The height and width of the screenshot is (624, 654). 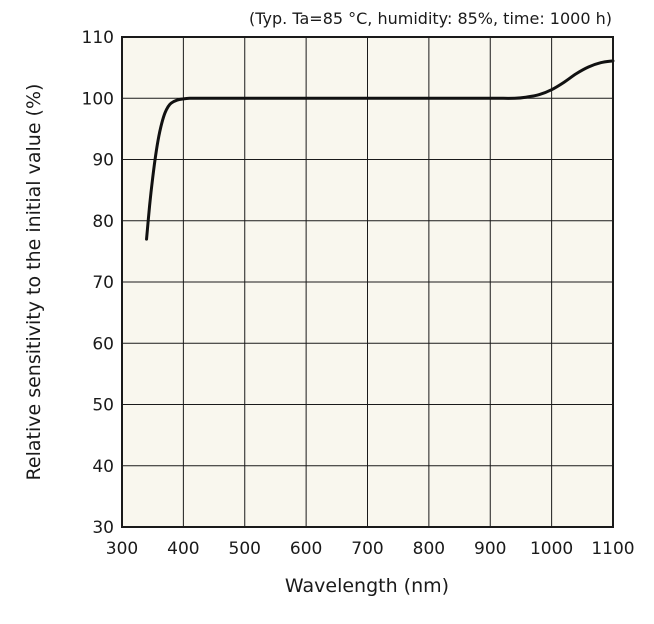 What do you see at coordinates (103, 283) in the screenshot?
I see `y-tick-label-70: 70` at bounding box center [103, 283].